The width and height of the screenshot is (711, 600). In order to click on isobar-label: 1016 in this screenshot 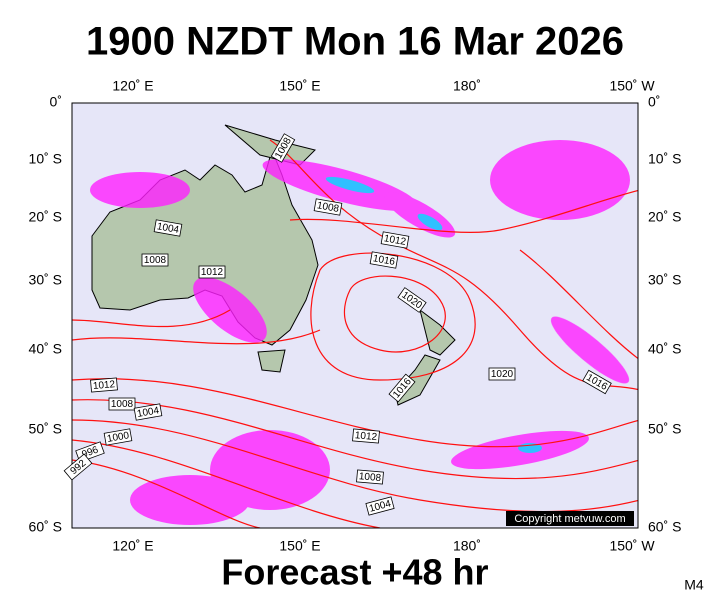, I will do `click(384, 260)`.